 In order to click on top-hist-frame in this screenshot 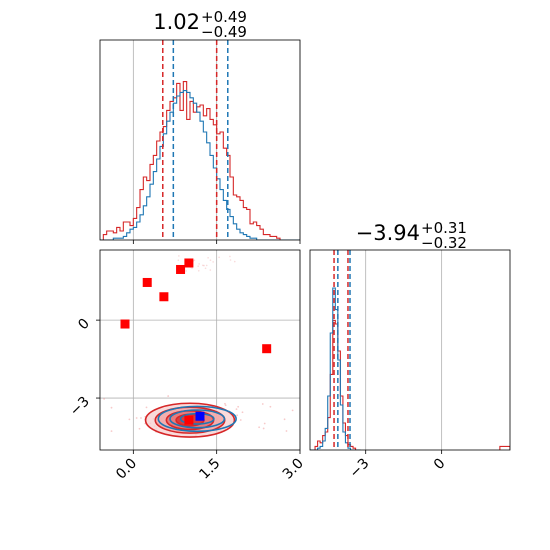, I will do `click(200, 140)`.